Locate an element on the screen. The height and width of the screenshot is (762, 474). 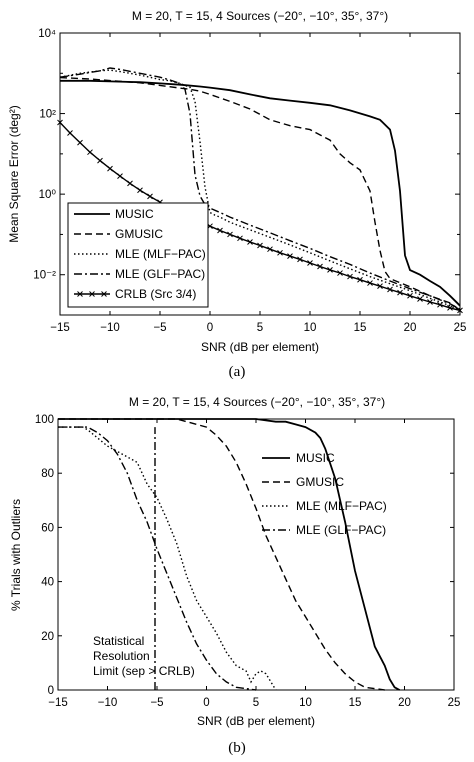
y-tick-label: 100 is located at coordinates (44, 420).